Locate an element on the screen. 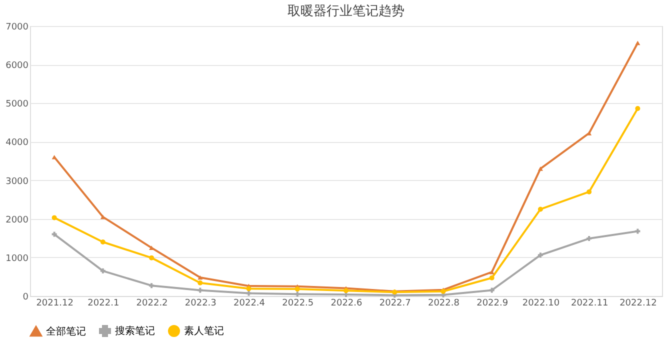 This screenshot has height=345, width=667. chart-title: 取暖器行业笔记趋势 is located at coordinates (346, 11).